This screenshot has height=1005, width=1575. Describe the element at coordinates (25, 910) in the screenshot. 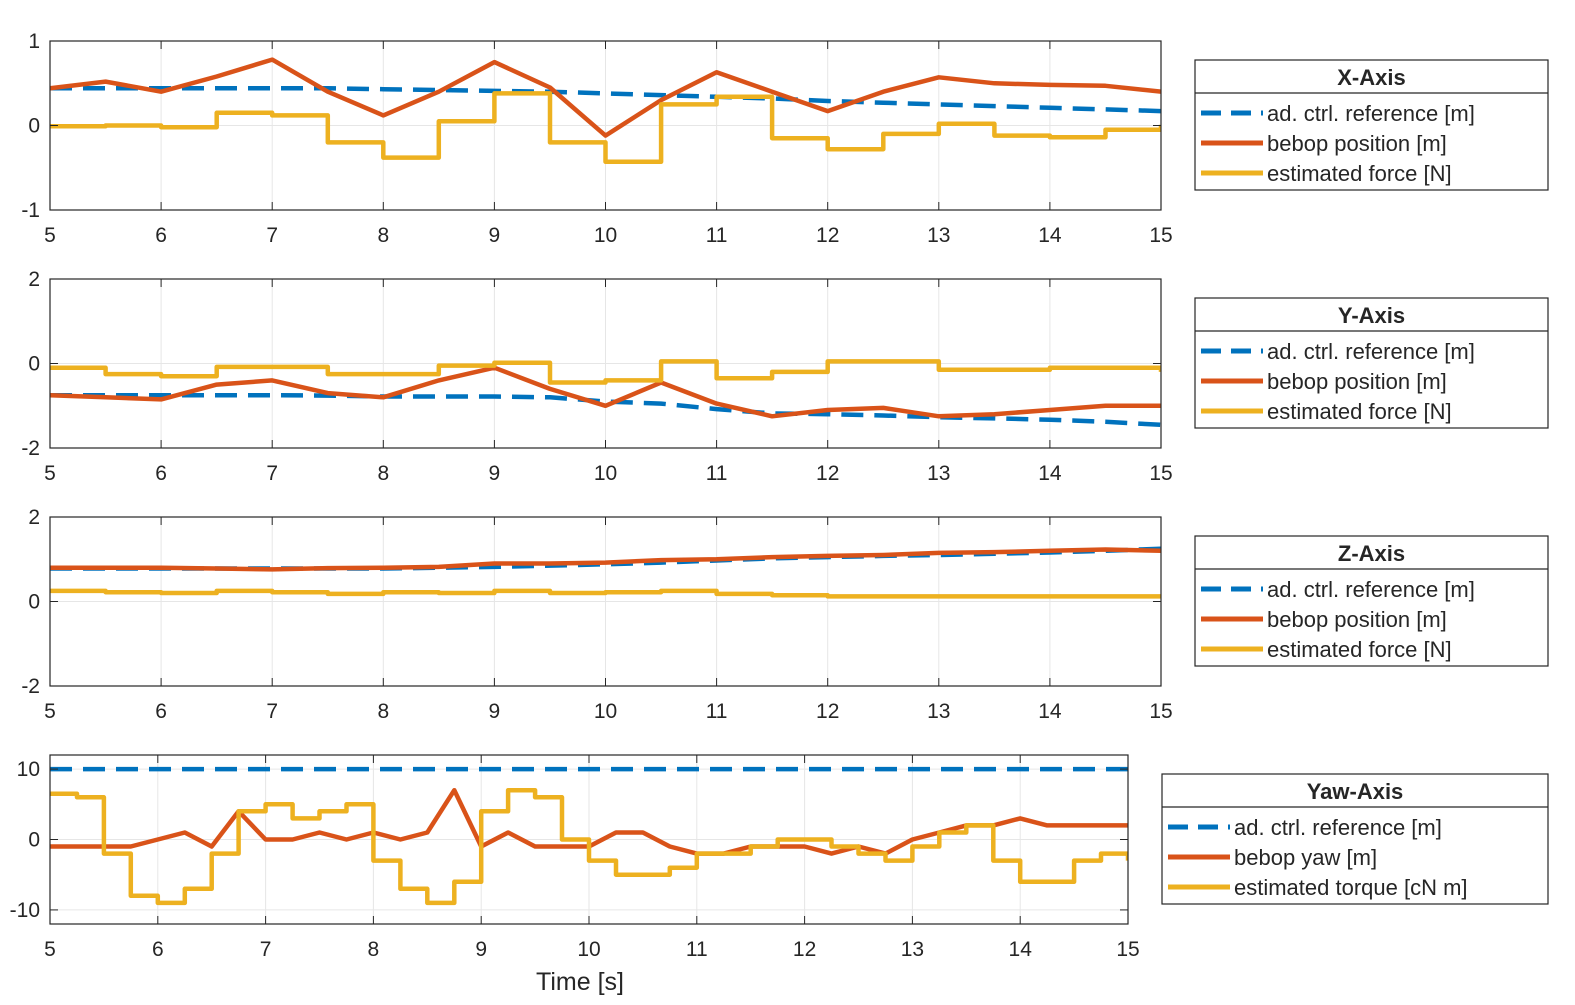

I see `y-tick-label: -10` at that location.